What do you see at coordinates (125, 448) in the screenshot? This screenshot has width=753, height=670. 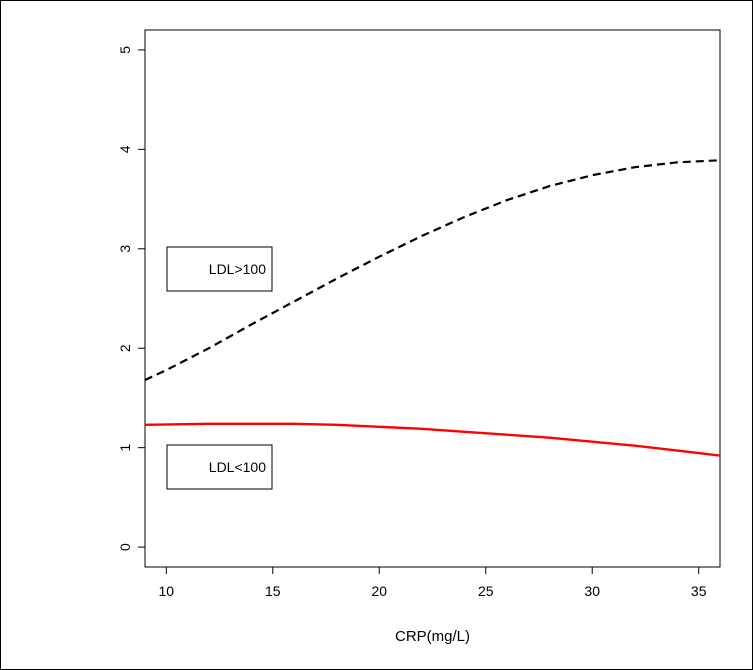 I see `y-tick-label: 1` at bounding box center [125, 448].